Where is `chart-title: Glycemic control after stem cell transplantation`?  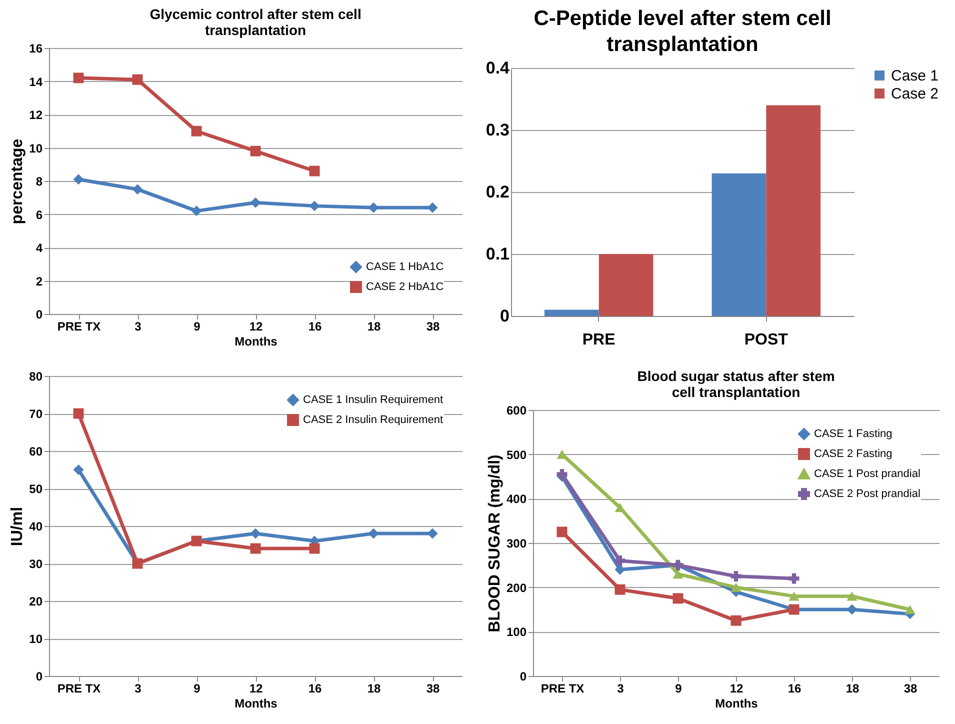 chart-title: Glycemic control after stem cell transplantation is located at coordinates (256, 22).